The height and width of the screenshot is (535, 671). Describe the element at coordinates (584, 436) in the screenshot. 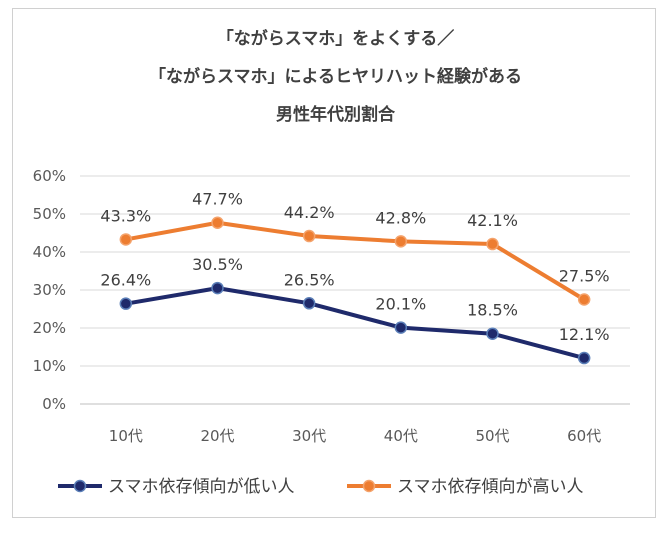

I see `x-tick-label: 60代` at that location.